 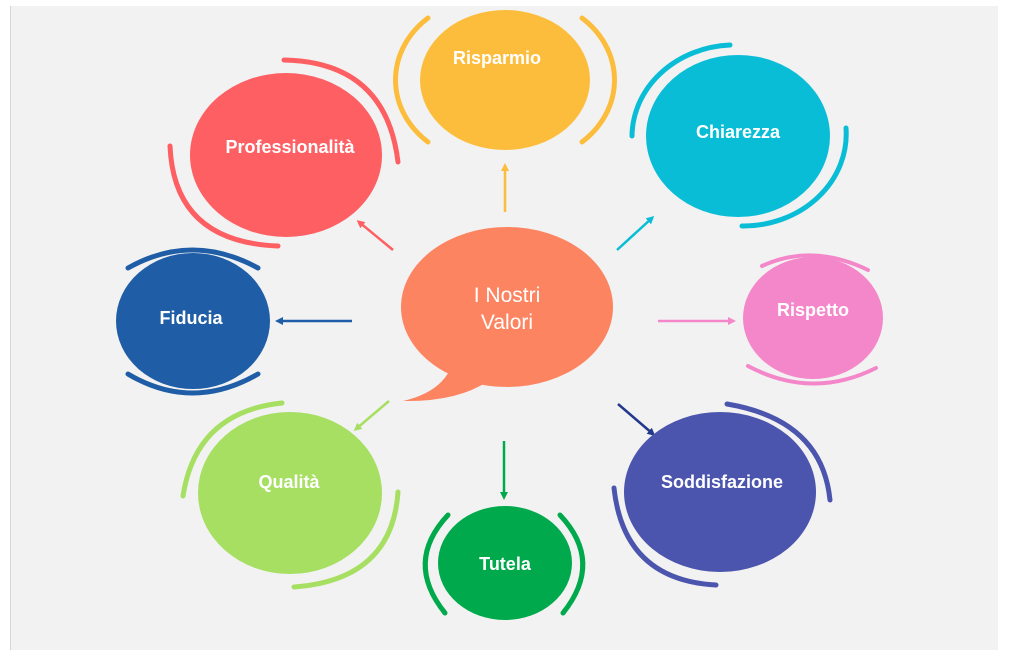 I want to click on center-label-line2: Valori, so click(x=507, y=322).